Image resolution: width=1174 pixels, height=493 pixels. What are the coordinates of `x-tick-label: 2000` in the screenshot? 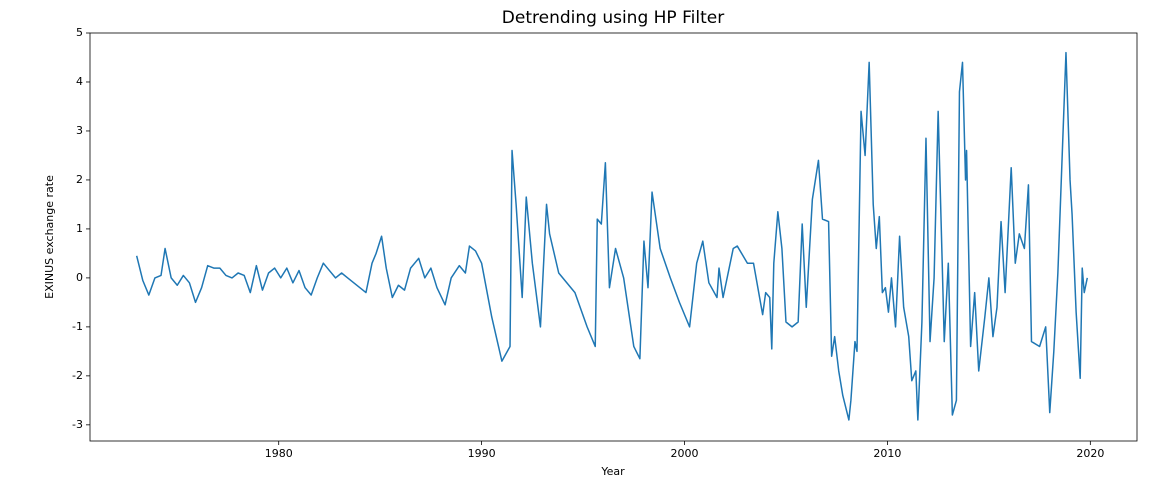 It's located at (685, 453).